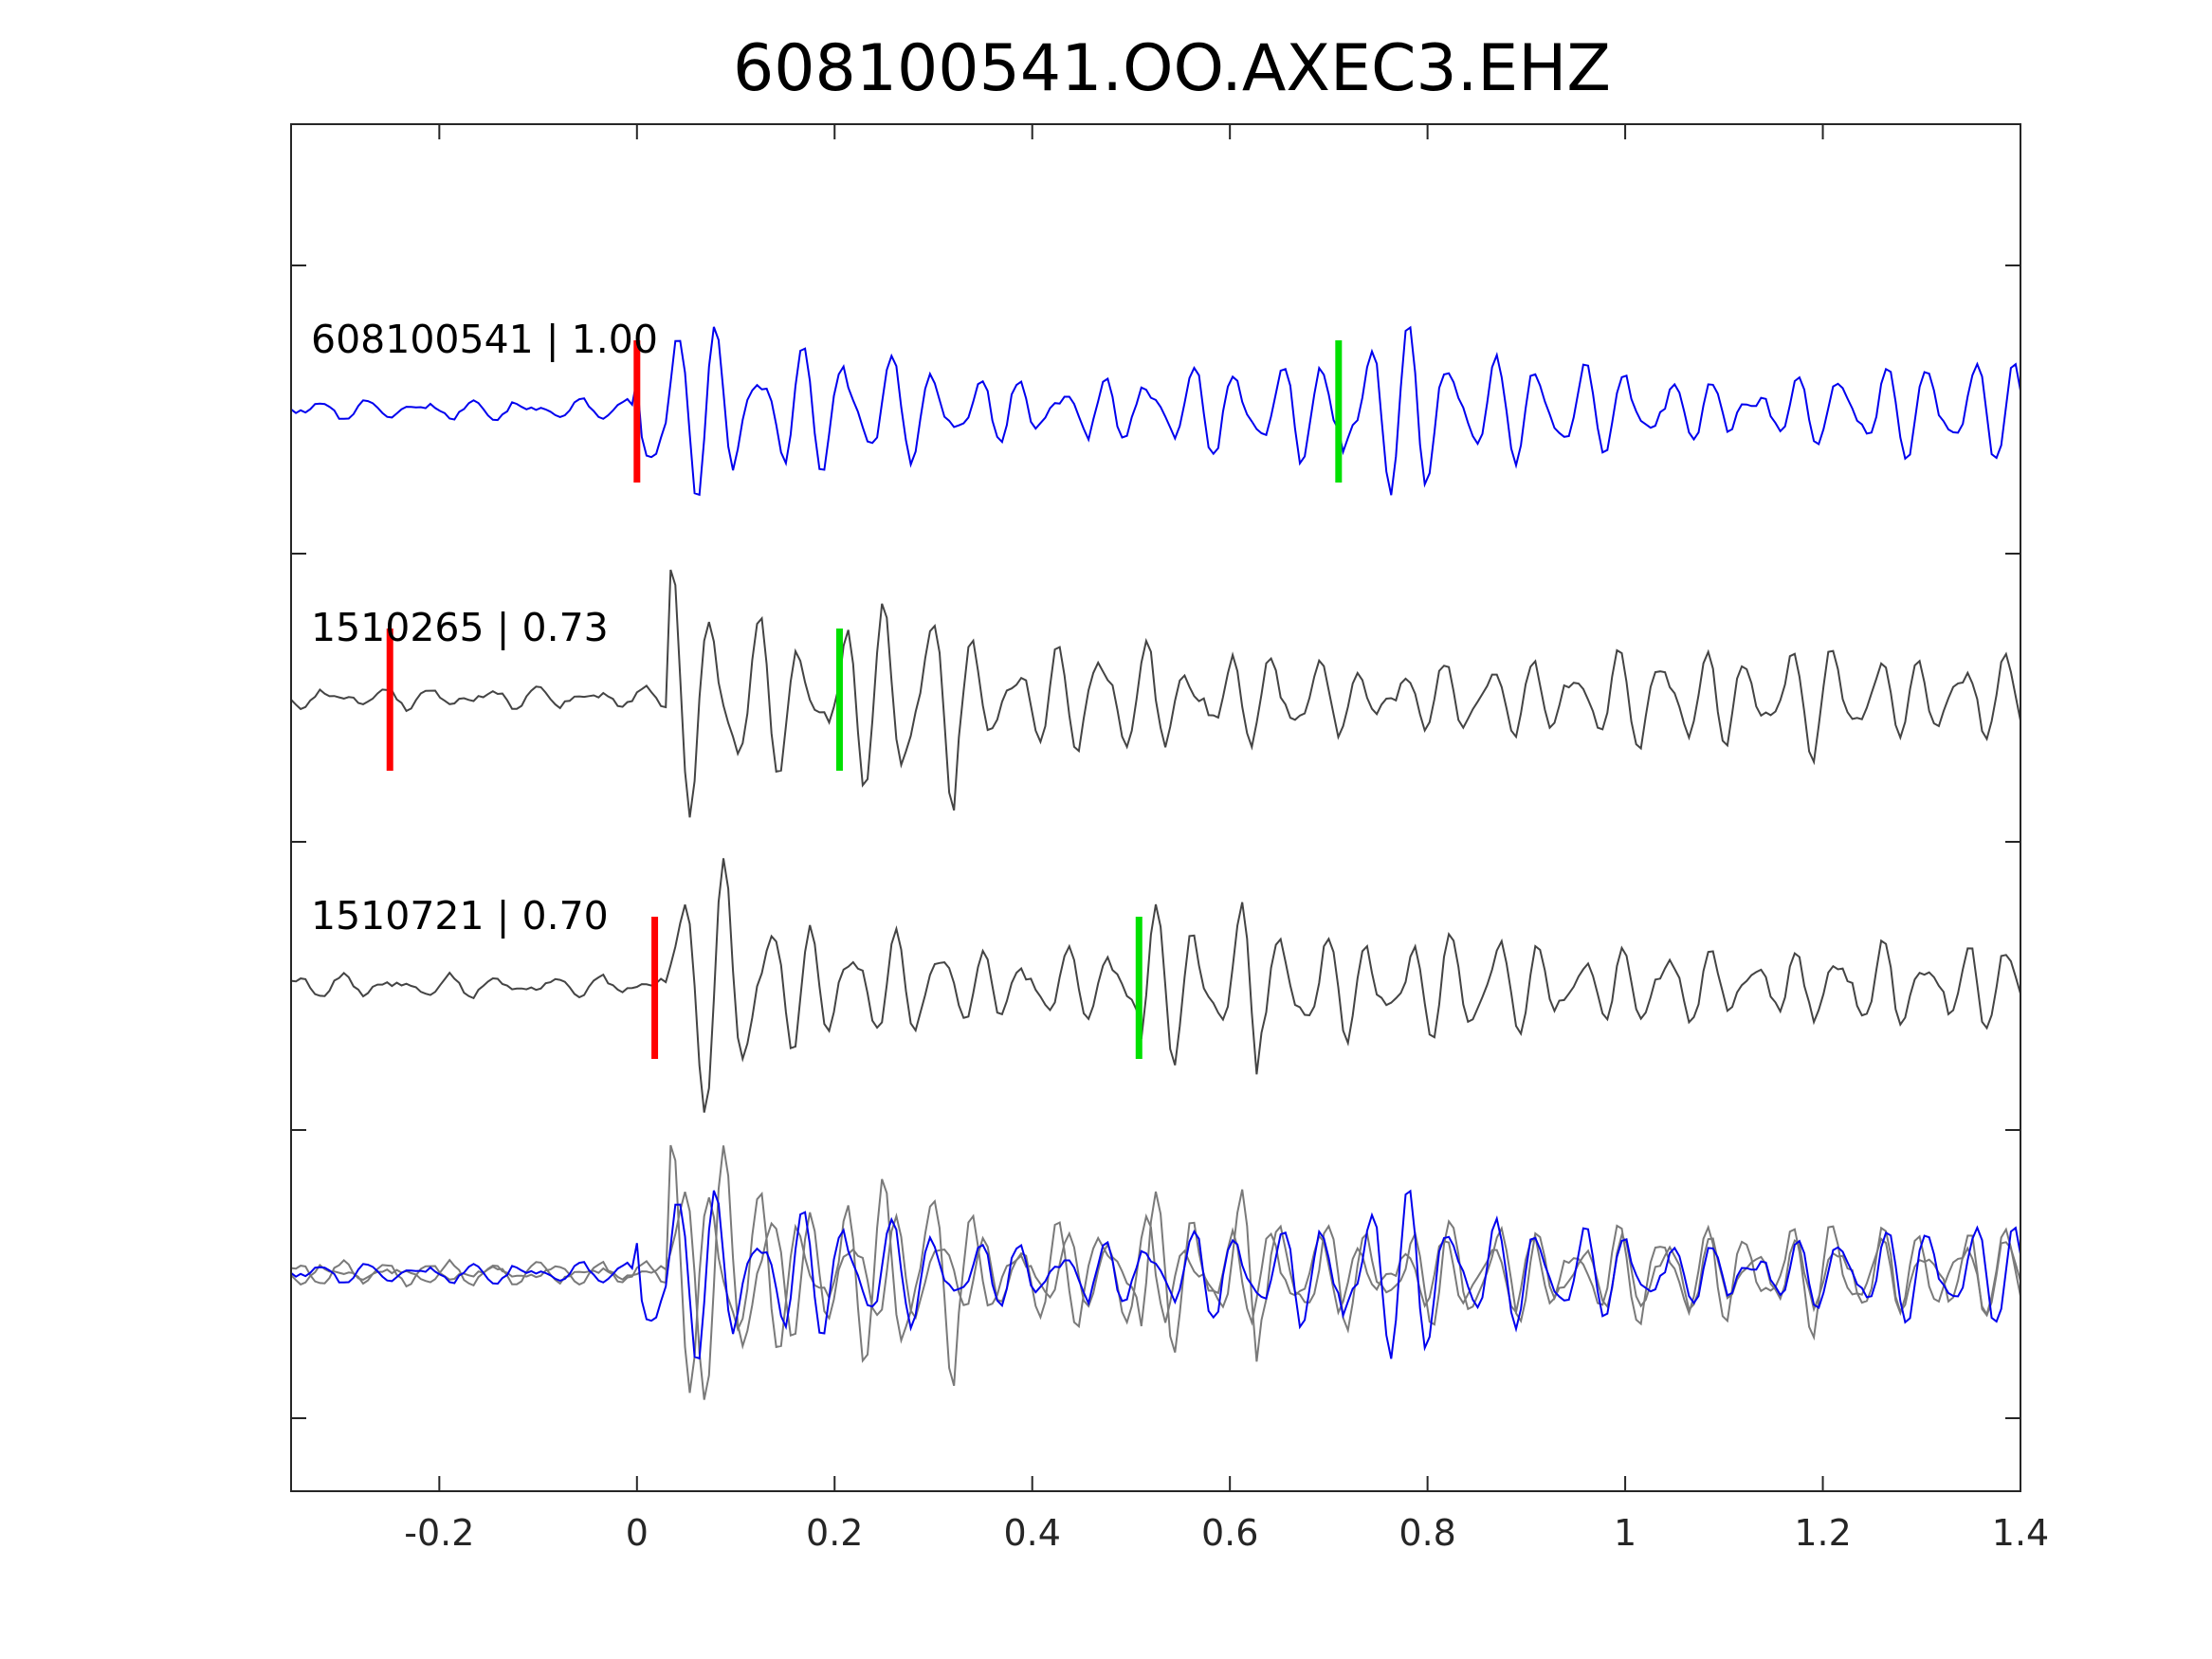  What do you see at coordinates (1625, 1533) in the screenshot?
I see `x-tick-label: 1` at bounding box center [1625, 1533].